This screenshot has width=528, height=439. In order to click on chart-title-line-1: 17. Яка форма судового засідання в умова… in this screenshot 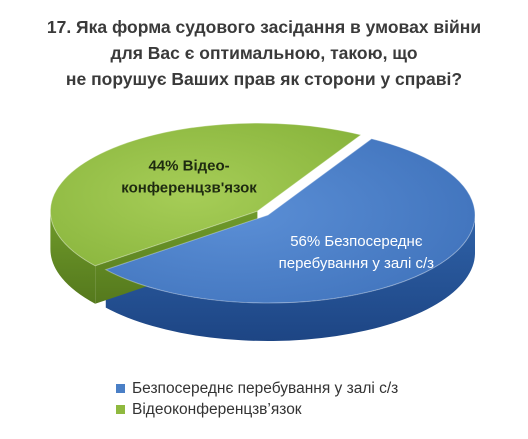, I will do `click(264, 27)`.